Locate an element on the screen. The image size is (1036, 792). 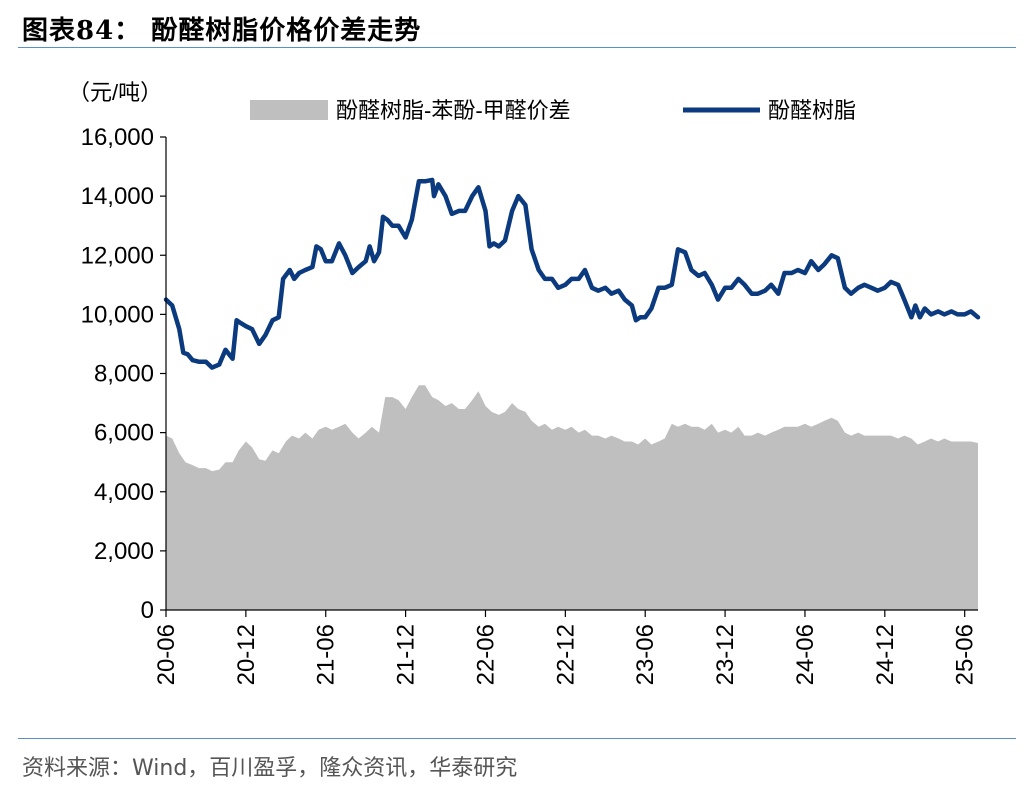
y-tick-label: 6,000 is located at coordinates (124, 433).